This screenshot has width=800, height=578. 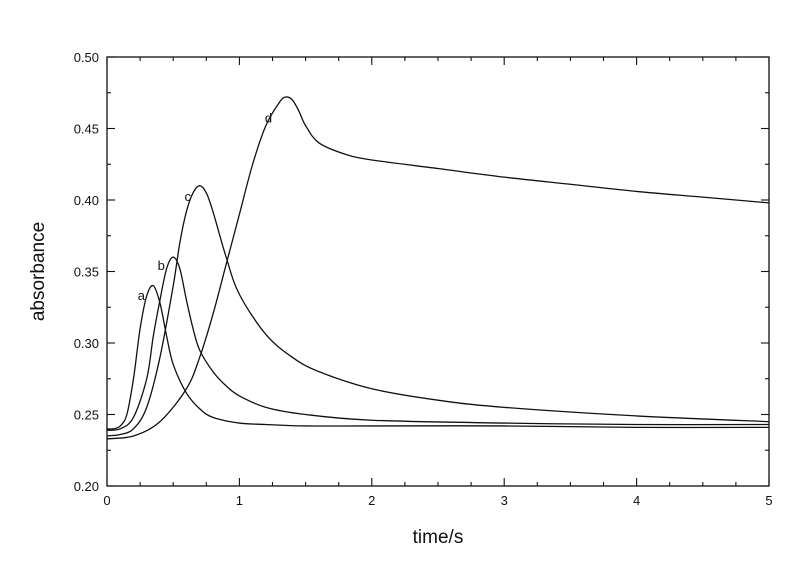 What do you see at coordinates (371, 500) in the screenshot?
I see `x-tick-label: 2` at bounding box center [371, 500].